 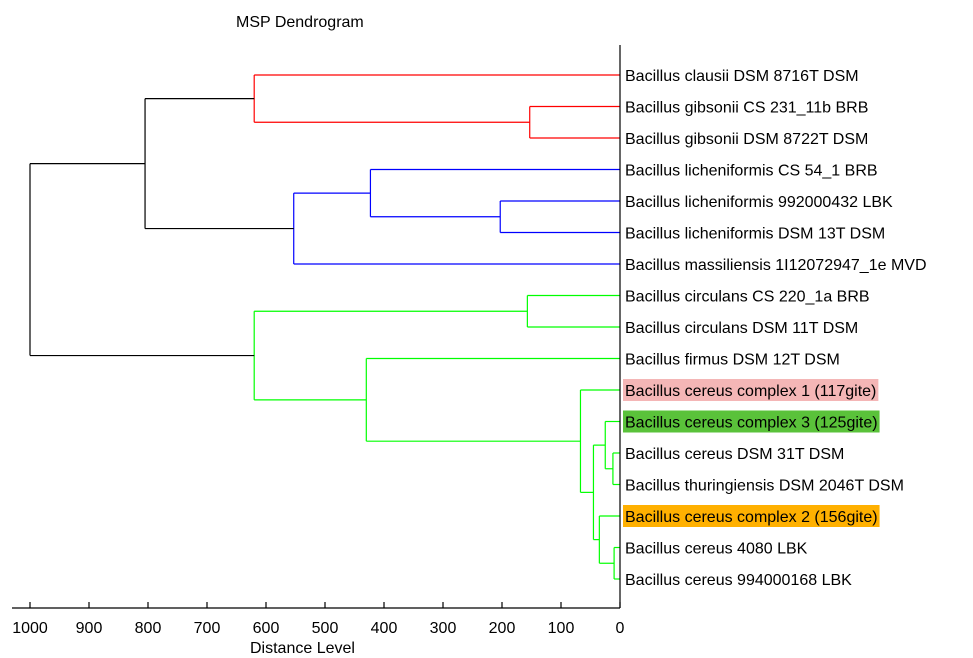 I want to click on svg-text:Bacillus licheniformis DSM 13T: Bacillus licheniformis DSM 13T DSM, so click(x=755, y=234).